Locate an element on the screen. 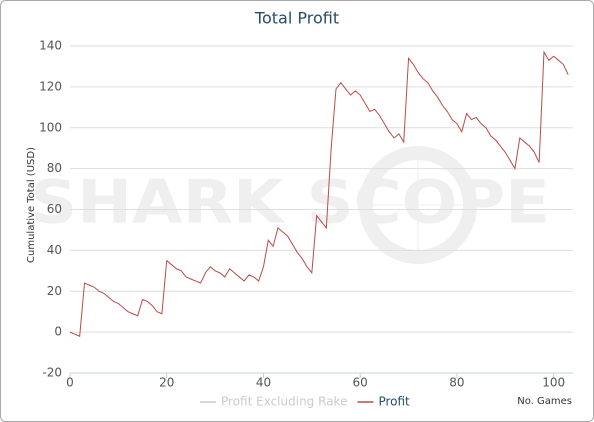  watermark-circle is located at coordinates (418, 205).